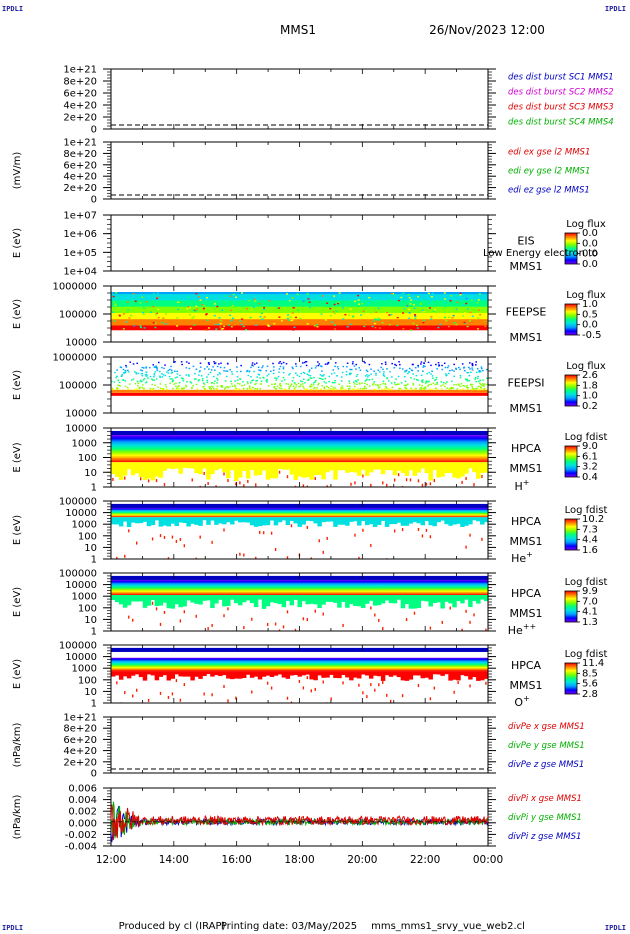 The width and height of the screenshot is (630, 934). I want to click on colorbar-tick-label: 0.0, so click(590, 325).